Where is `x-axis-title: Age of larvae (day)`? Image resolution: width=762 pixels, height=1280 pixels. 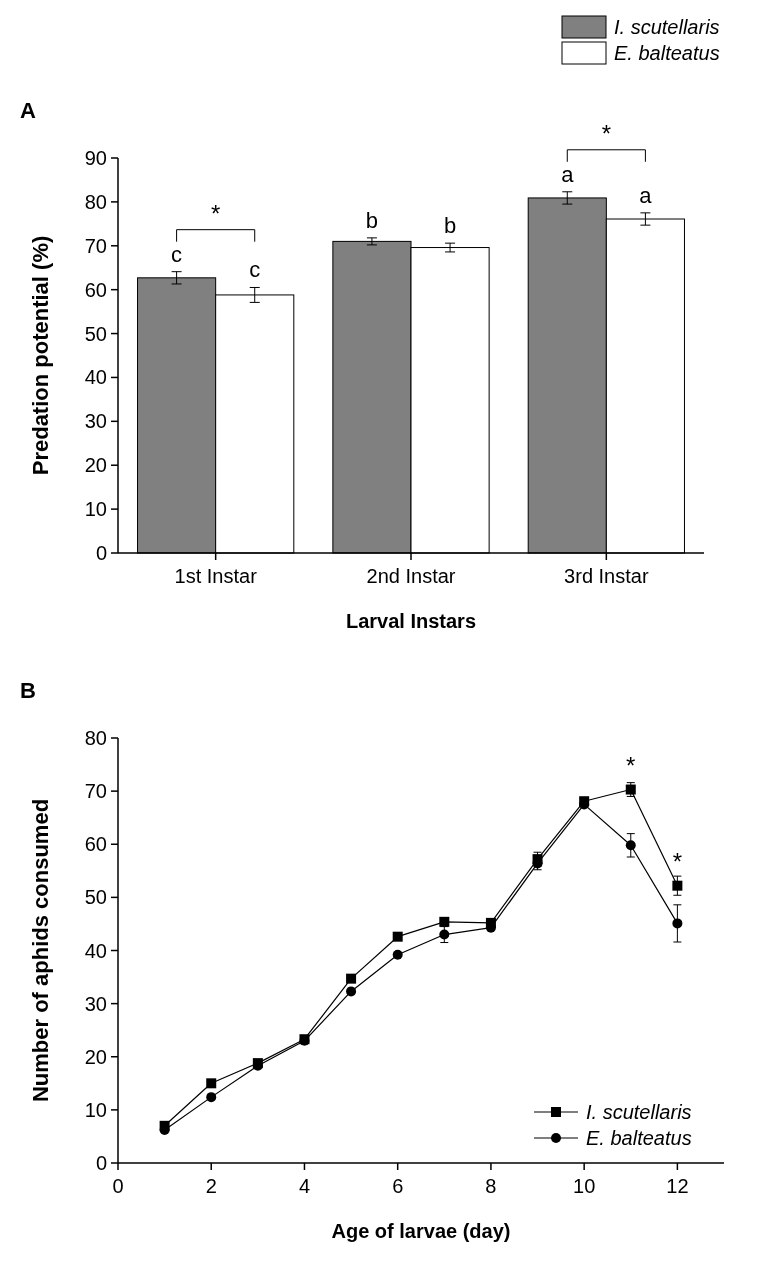 x-axis-title: Age of larvae (day) is located at coordinates (421, 1231).